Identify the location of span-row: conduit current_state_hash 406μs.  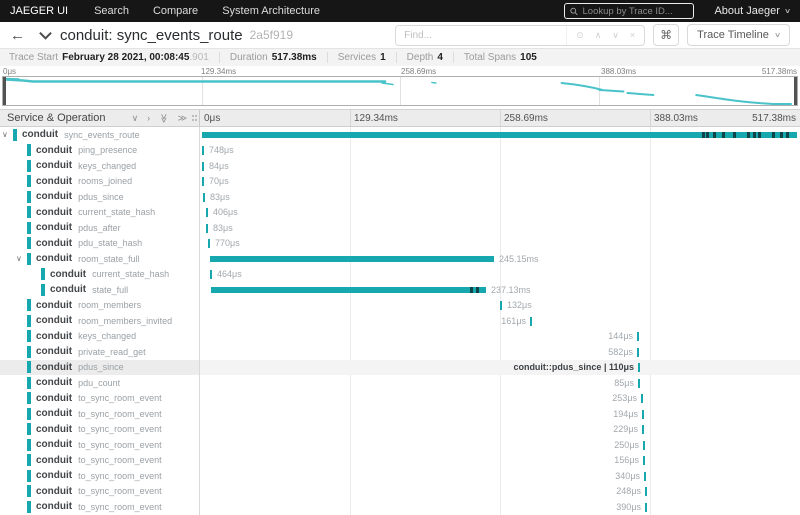
(400, 213).